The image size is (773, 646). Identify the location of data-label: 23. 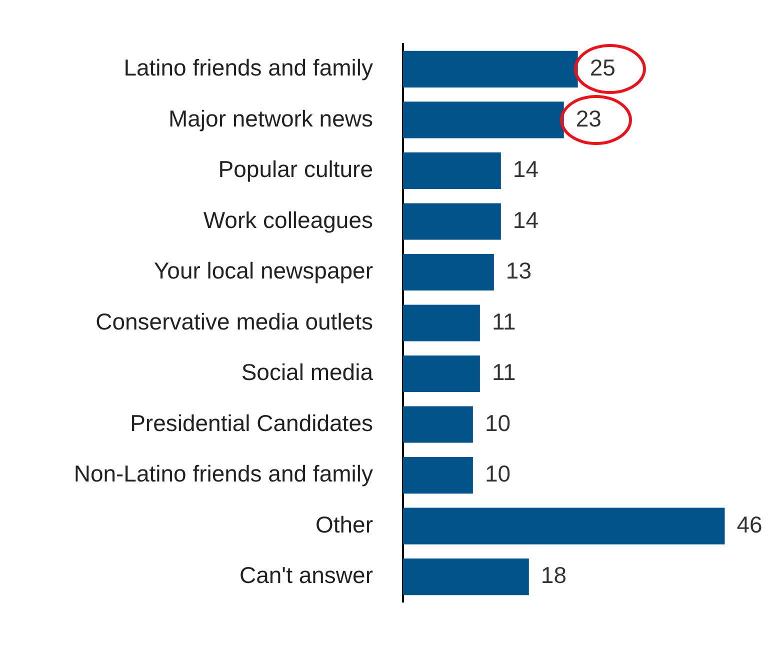
(589, 118).